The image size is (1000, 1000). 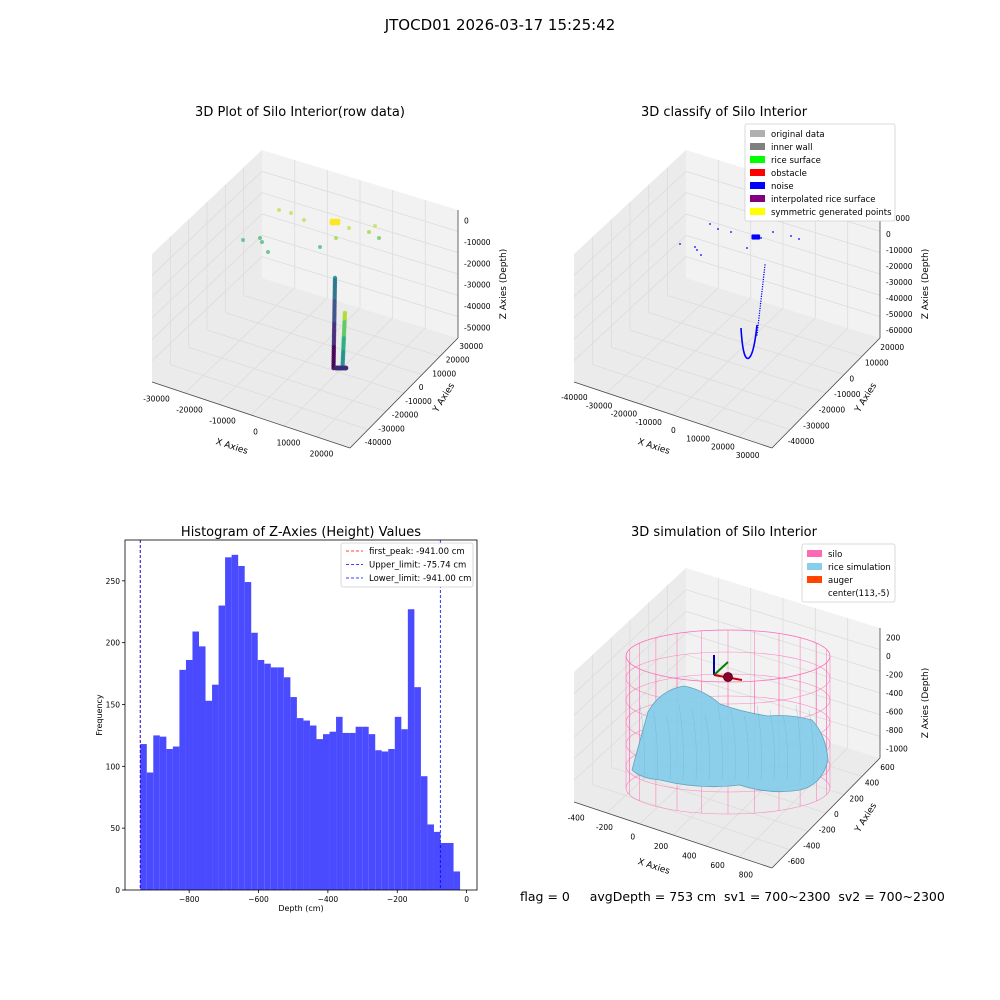 I want to click on y-tick-label: -600, so click(x=796, y=861).